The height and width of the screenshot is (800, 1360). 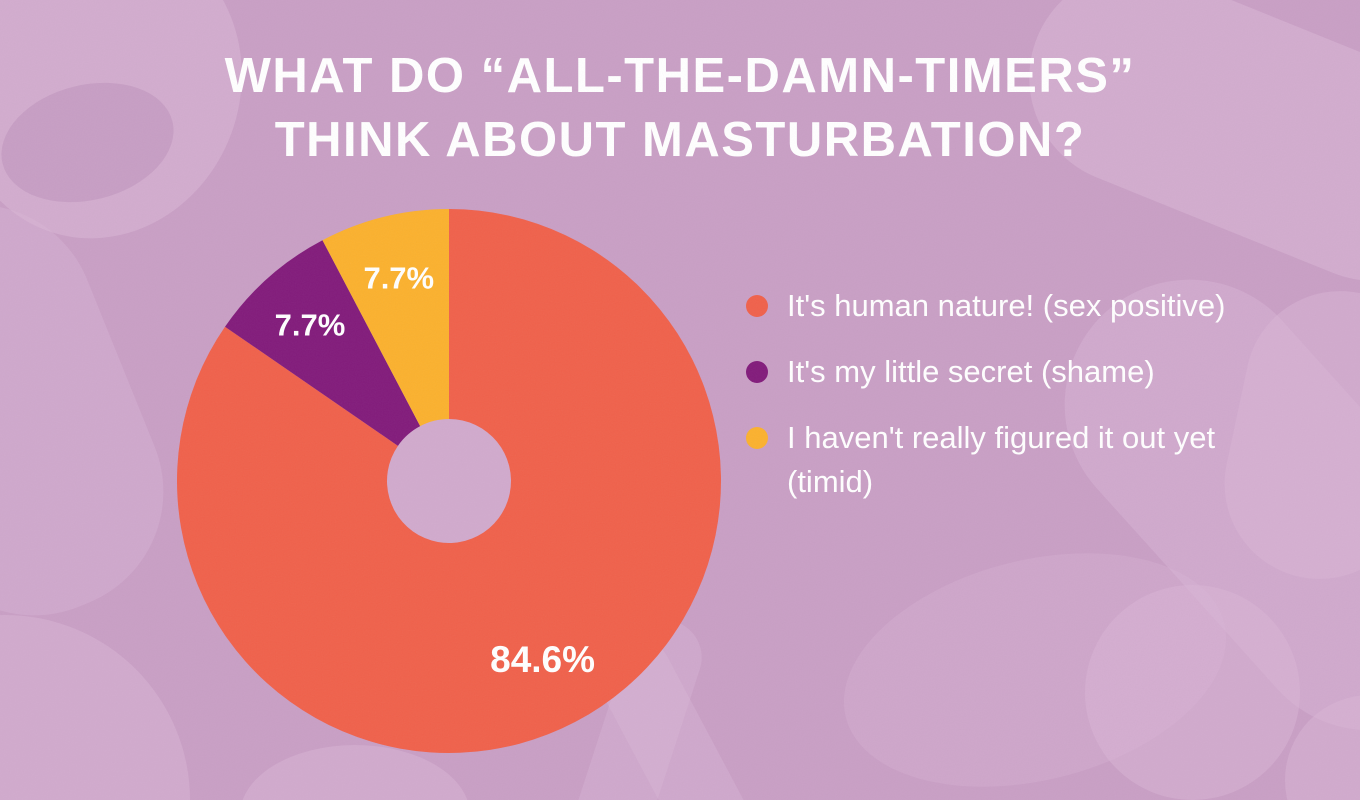 I want to click on slice-value-label: 84.6%, so click(x=542, y=659).